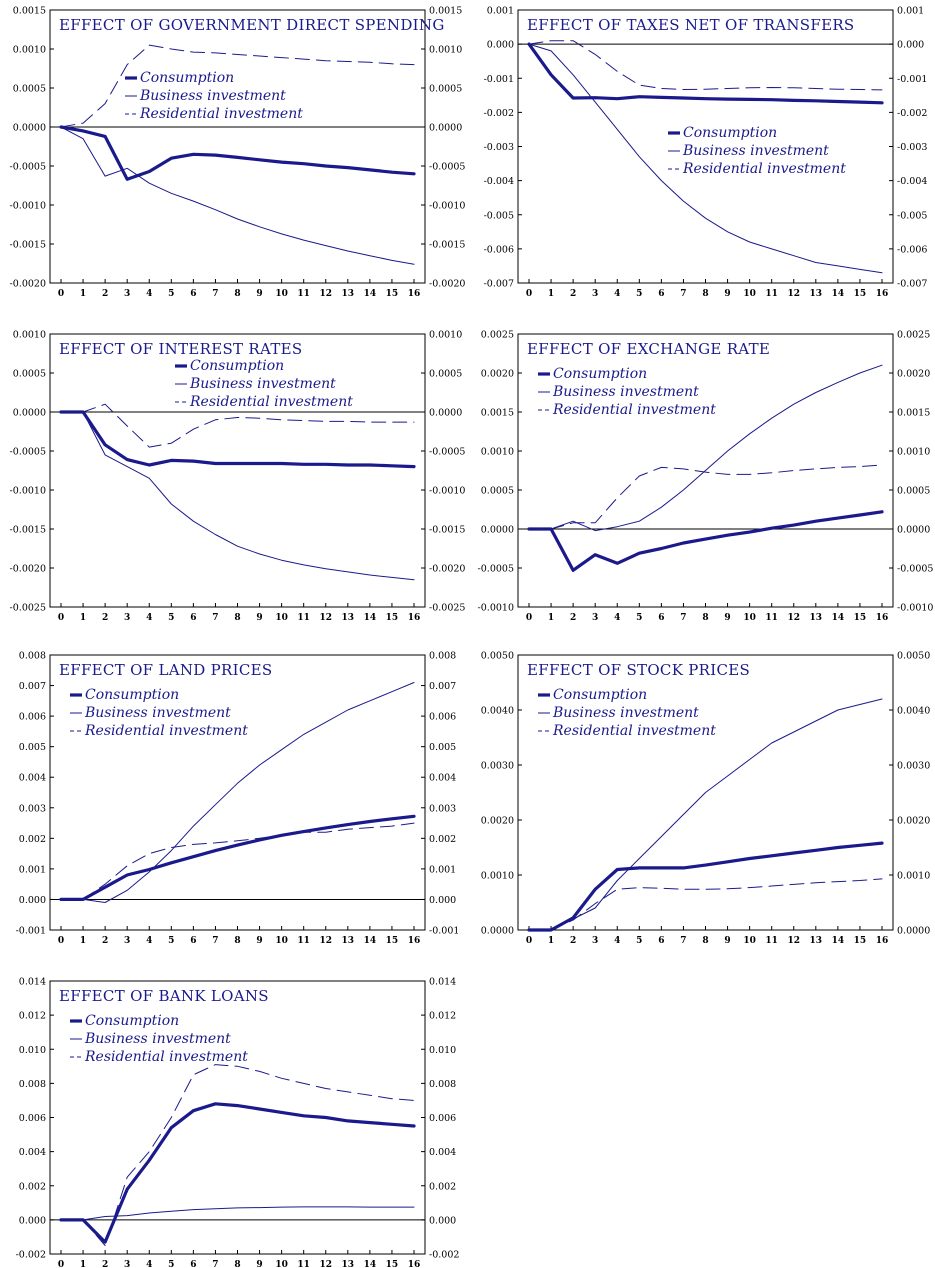 Image resolution: width=935 pixels, height=1268 pixels. I want to click on y-tick-label-left: 0.010, so click(32, 1050).